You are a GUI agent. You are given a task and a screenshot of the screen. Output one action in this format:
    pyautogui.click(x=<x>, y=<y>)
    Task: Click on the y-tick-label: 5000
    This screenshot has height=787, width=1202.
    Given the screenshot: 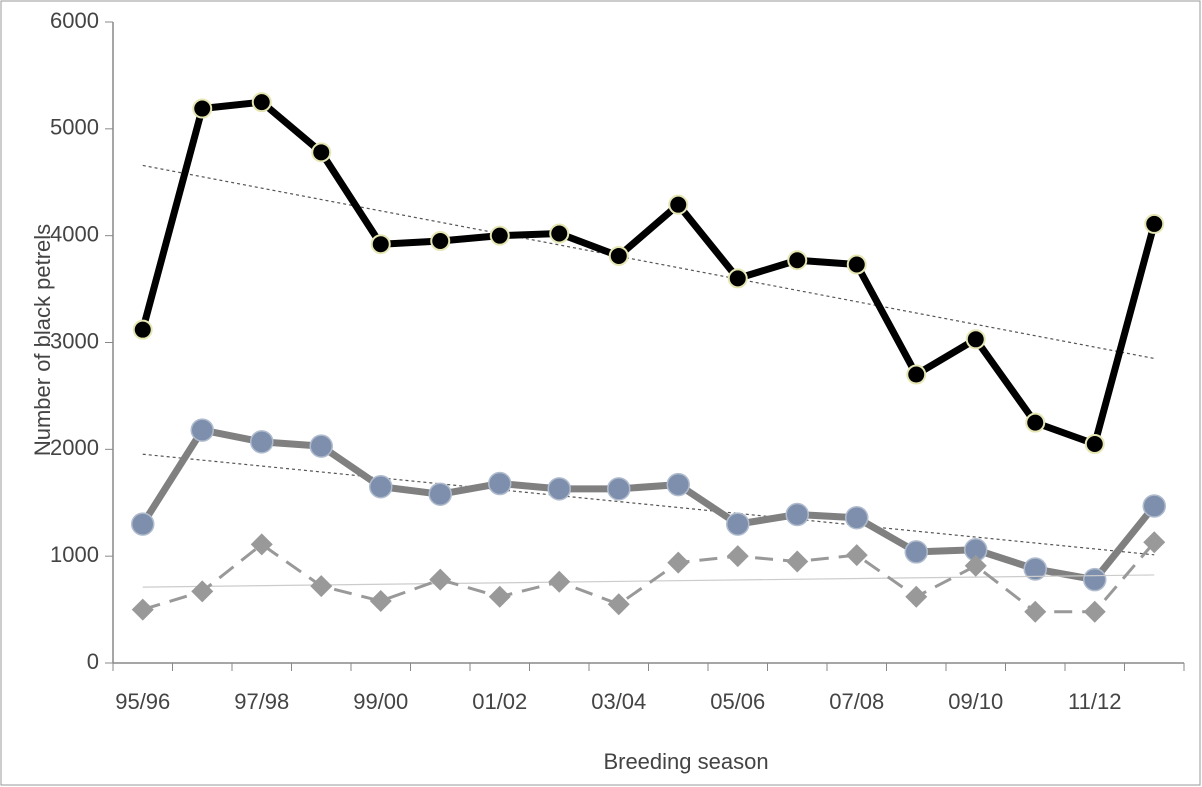 What is the action you would take?
    pyautogui.click(x=74, y=127)
    